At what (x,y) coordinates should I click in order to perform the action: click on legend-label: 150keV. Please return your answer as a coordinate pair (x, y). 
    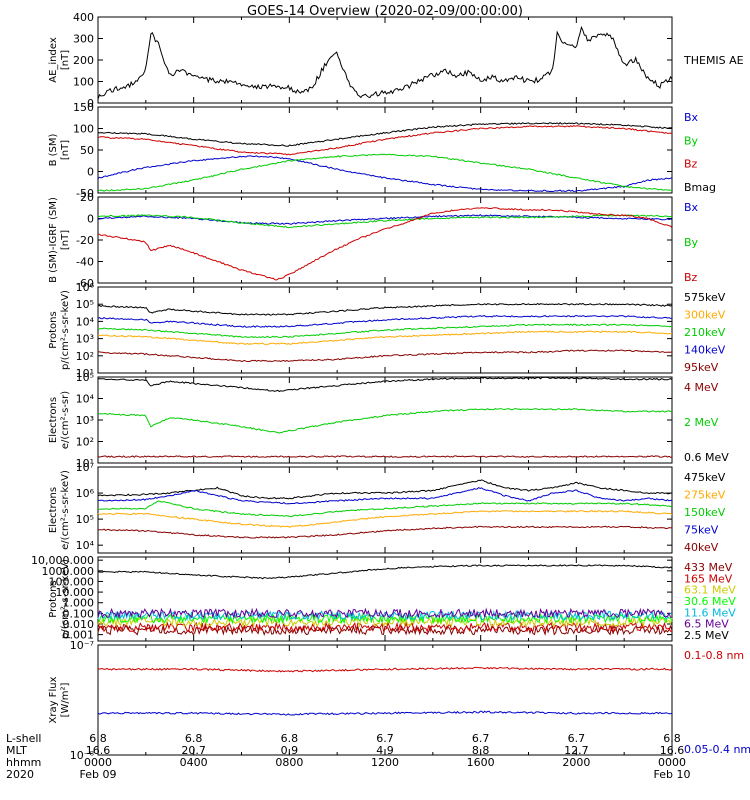
    Looking at the image, I should click on (705, 512).